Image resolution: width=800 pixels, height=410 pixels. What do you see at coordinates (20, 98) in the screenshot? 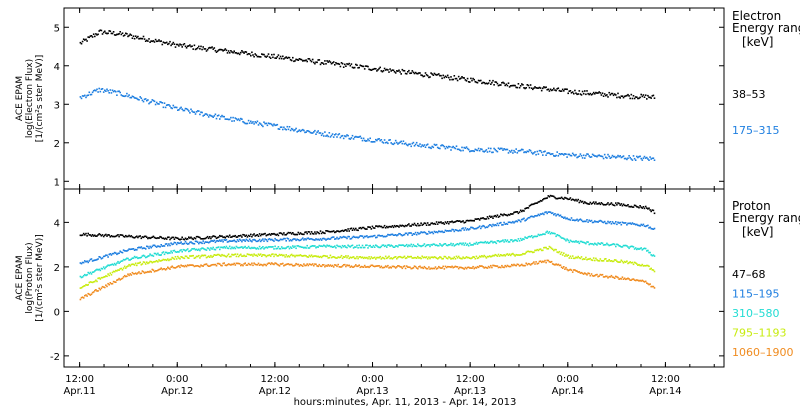
I see `y-axis-label-line: ACE EPAM` at bounding box center [20, 98].